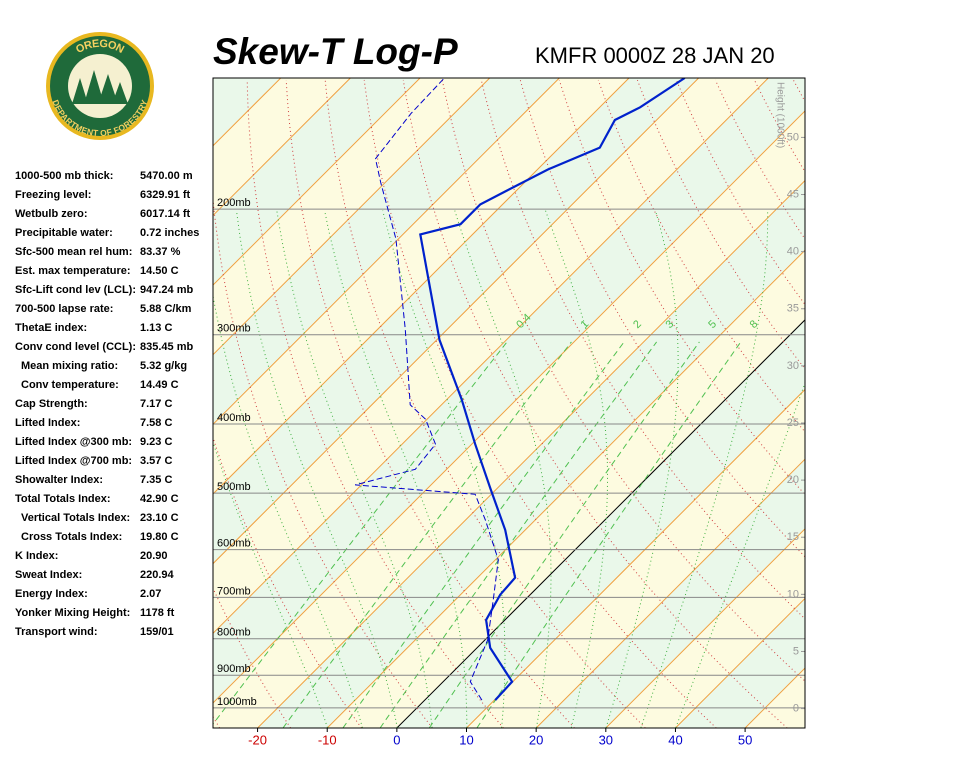 This screenshot has width=960, height=768. Describe the element at coordinates (745, 739) in the screenshot. I see `x-tick-label: 50` at that location.